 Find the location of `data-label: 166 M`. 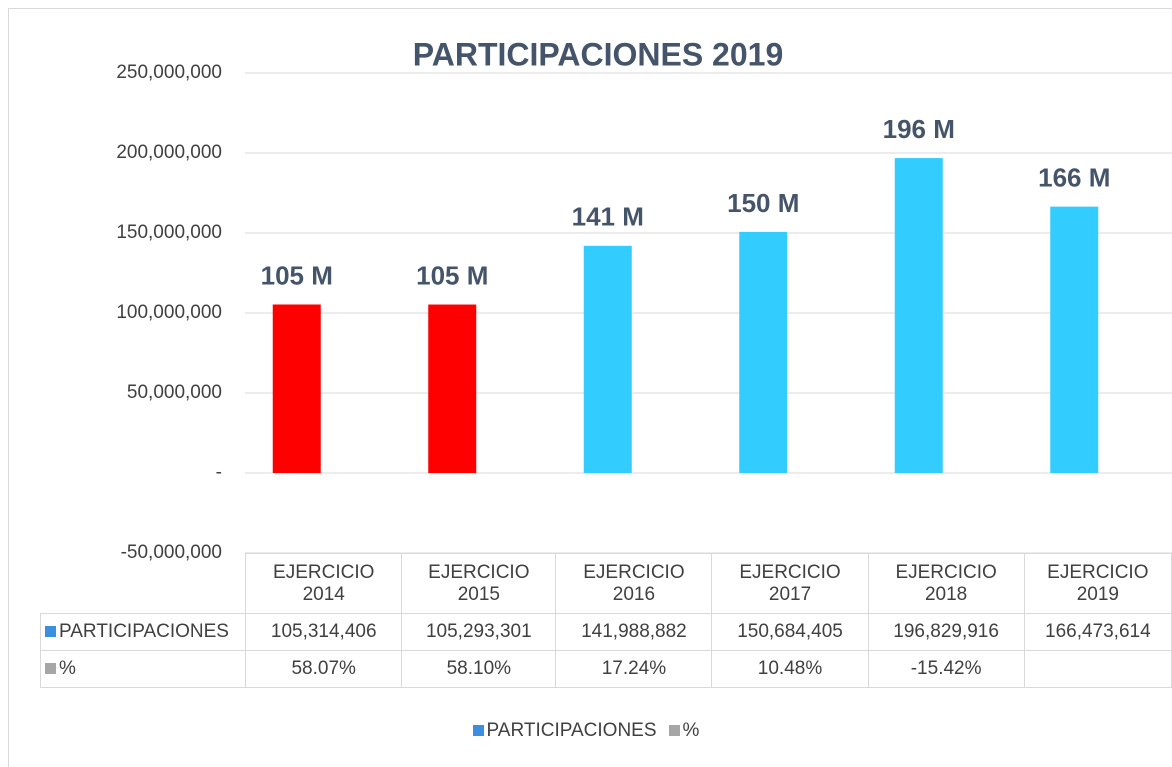

data-label: 166 M is located at coordinates (1074, 178).